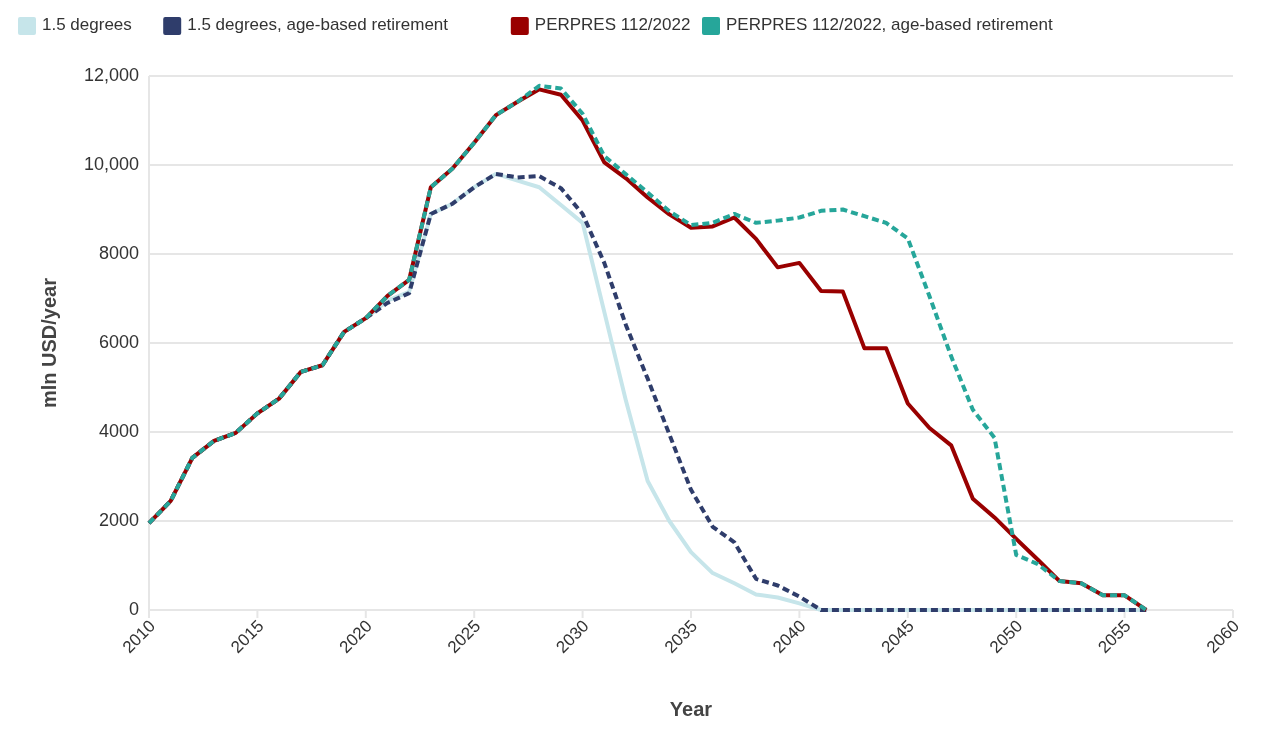  I want to click on y-tick-label: 10,000, so click(111, 163).